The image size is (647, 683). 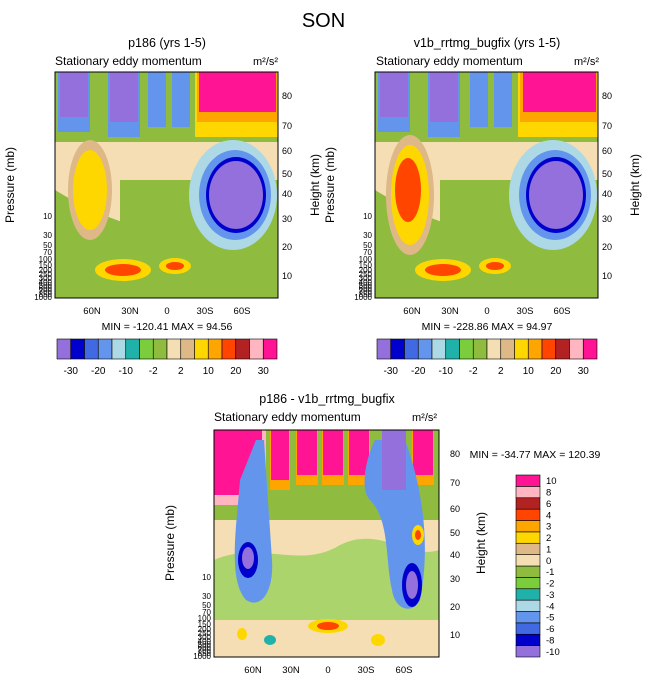 I want to click on x-tick-label: 30S, so click(x=205, y=311).